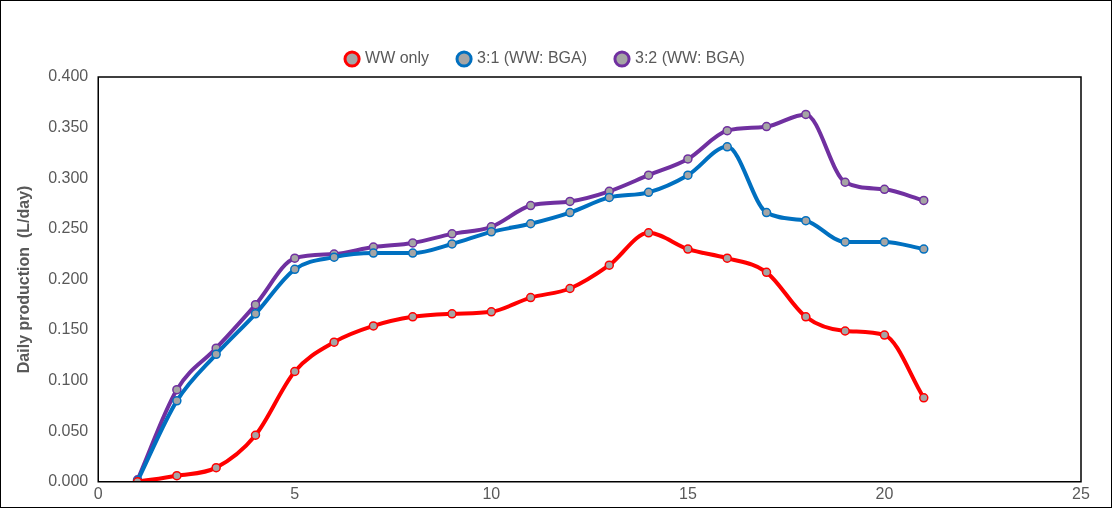 This screenshot has width=1112, height=508. I want to click on x-tick-label: 25, so click(1081, 493).